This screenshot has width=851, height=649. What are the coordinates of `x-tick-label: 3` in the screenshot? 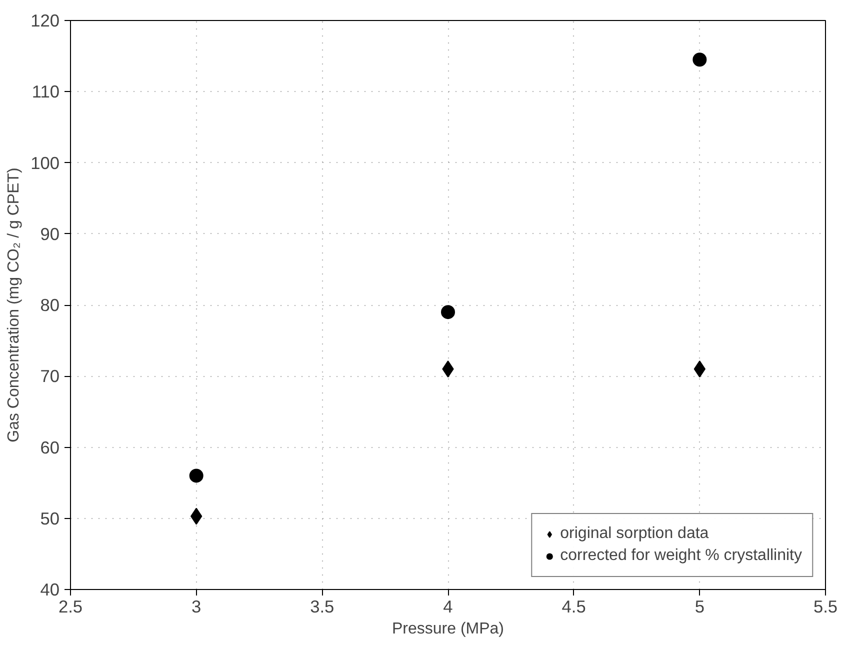 It's located at (197, 606).